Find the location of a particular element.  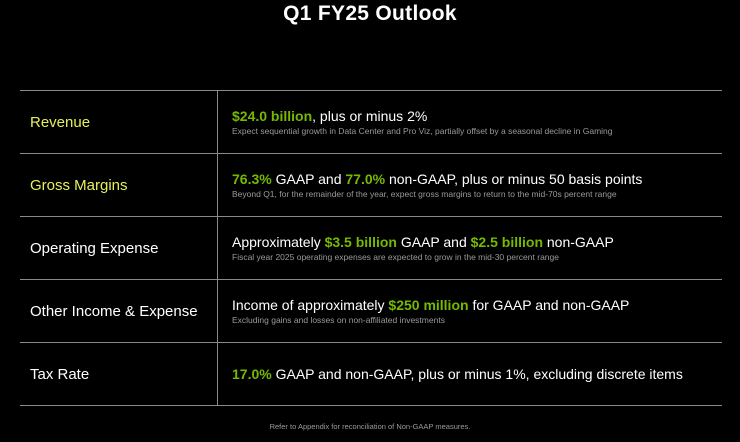

row-label-revenue: Revenue is located at coordinates (119, 122).